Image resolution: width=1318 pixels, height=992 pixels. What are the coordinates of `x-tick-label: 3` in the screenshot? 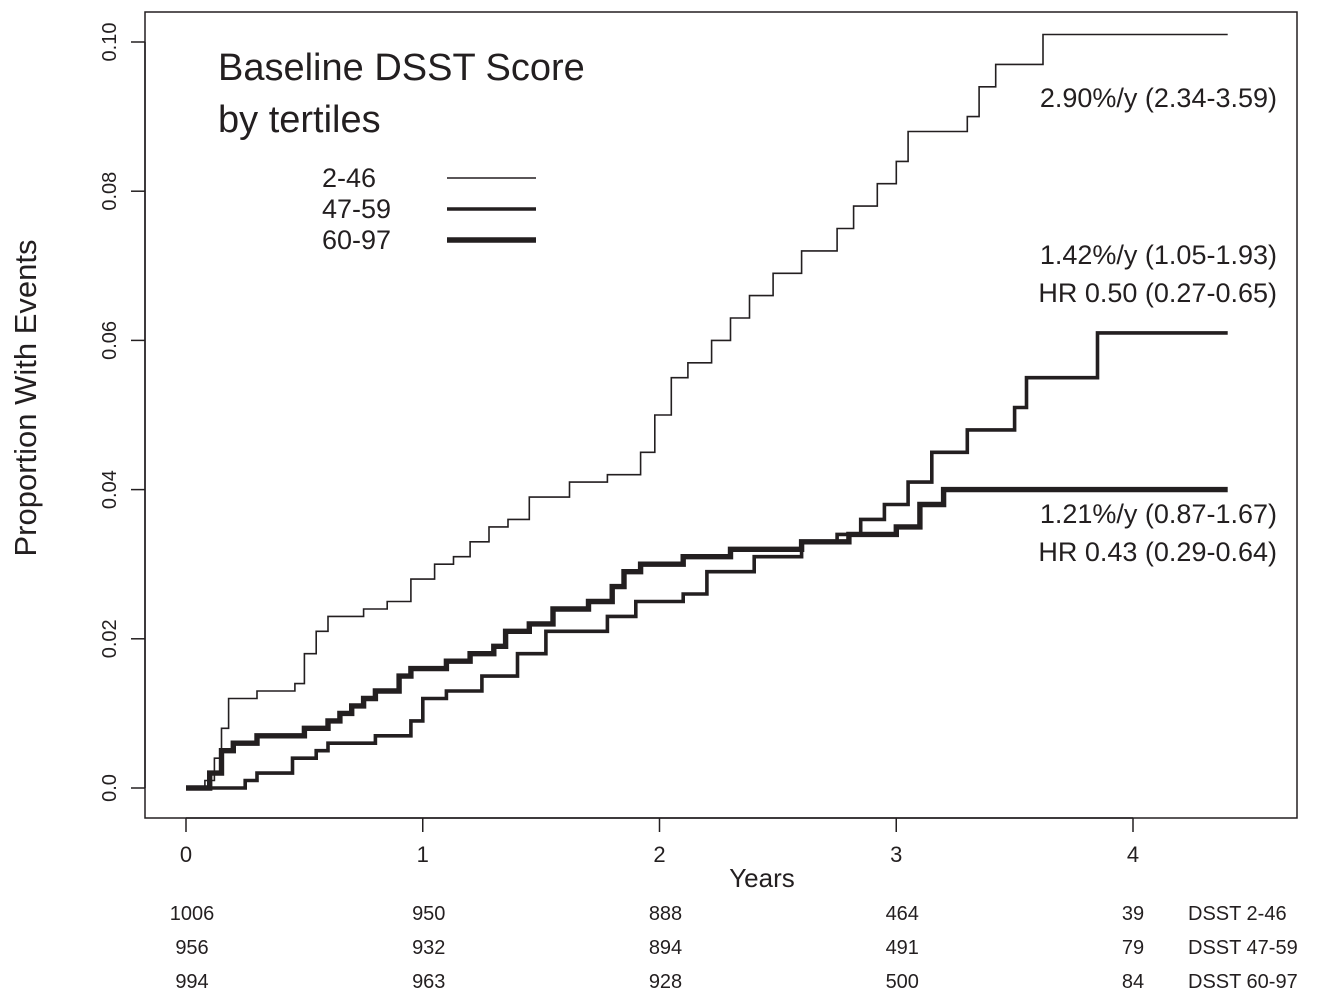 It's located at (896, 854).